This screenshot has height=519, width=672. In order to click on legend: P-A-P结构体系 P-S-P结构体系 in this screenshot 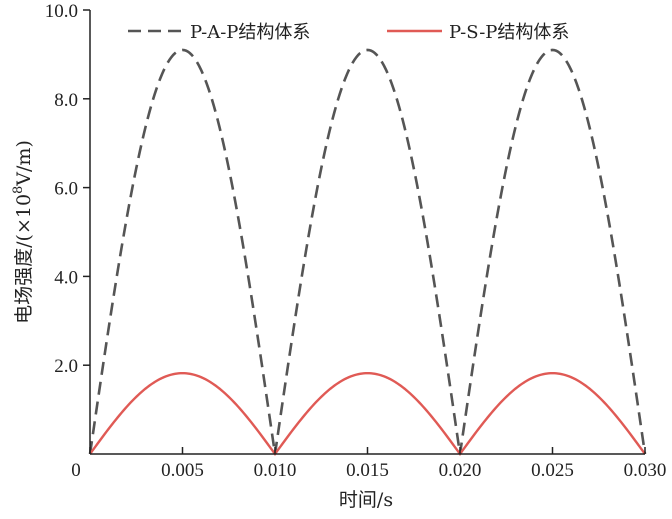, I will do `click(348, 32)`.